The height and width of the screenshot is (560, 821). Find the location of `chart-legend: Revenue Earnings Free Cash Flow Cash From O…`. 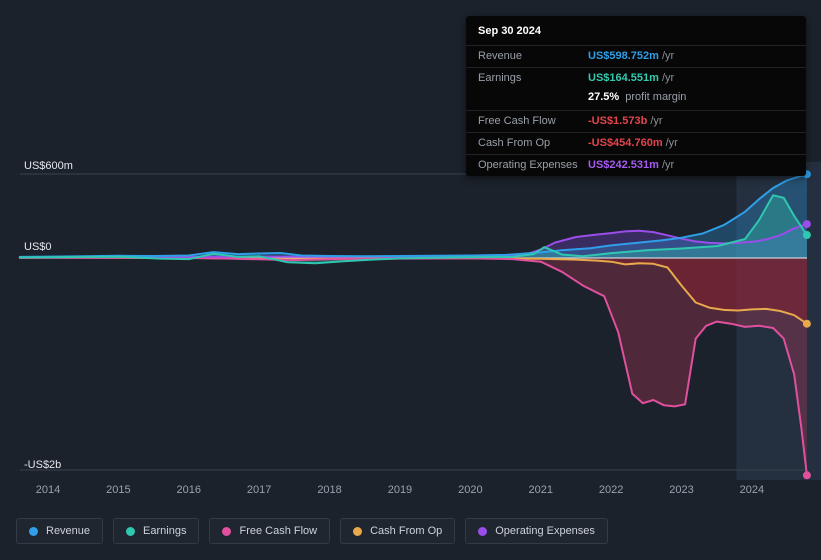

chart-legend: Revenue Earnings Free Cash Flow Cash From O… is located at coordinates (312, 531).